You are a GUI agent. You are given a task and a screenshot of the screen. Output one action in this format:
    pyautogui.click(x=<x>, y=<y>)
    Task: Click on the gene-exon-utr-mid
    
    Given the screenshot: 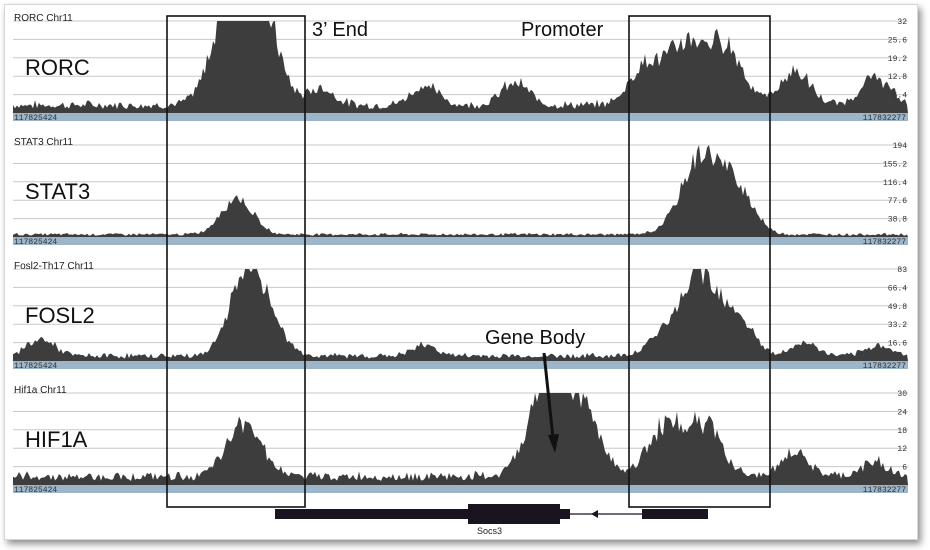 What is the action you would take?
    pyautogui.click(x=565, y=514)
    